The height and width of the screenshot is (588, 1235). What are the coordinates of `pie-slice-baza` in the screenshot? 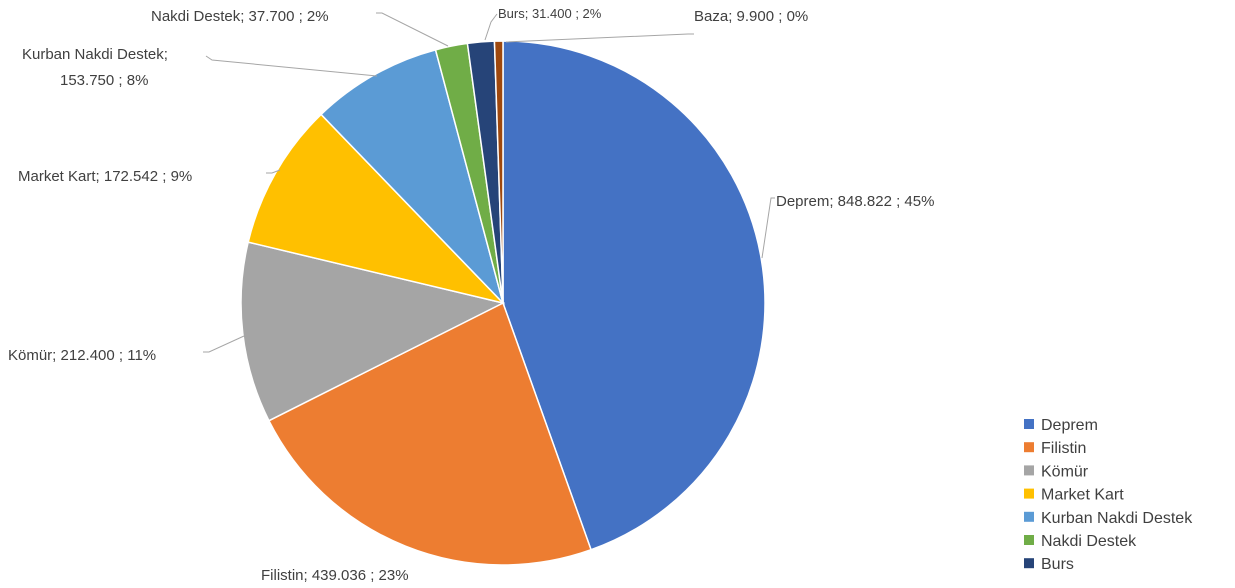 It's located at (498, 172).